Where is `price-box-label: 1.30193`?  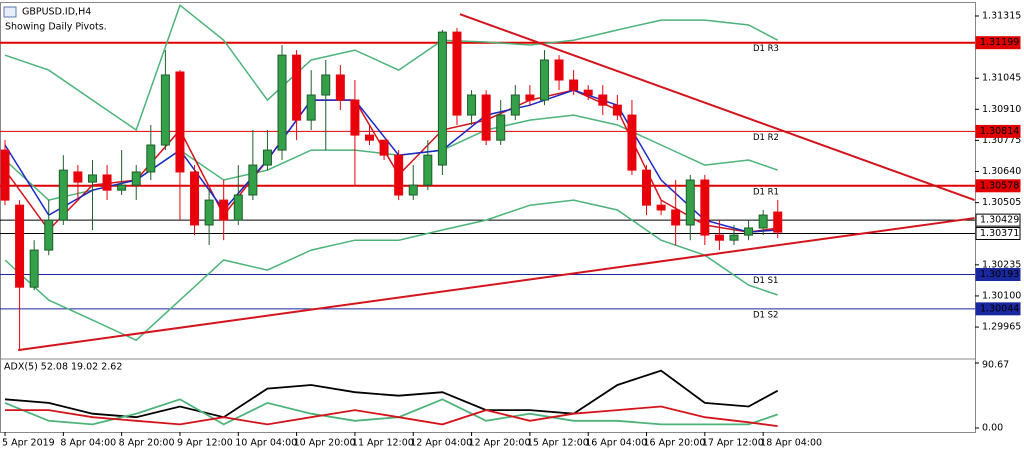
price-box-label: 1.30193 is located at coordinates (999, 274).